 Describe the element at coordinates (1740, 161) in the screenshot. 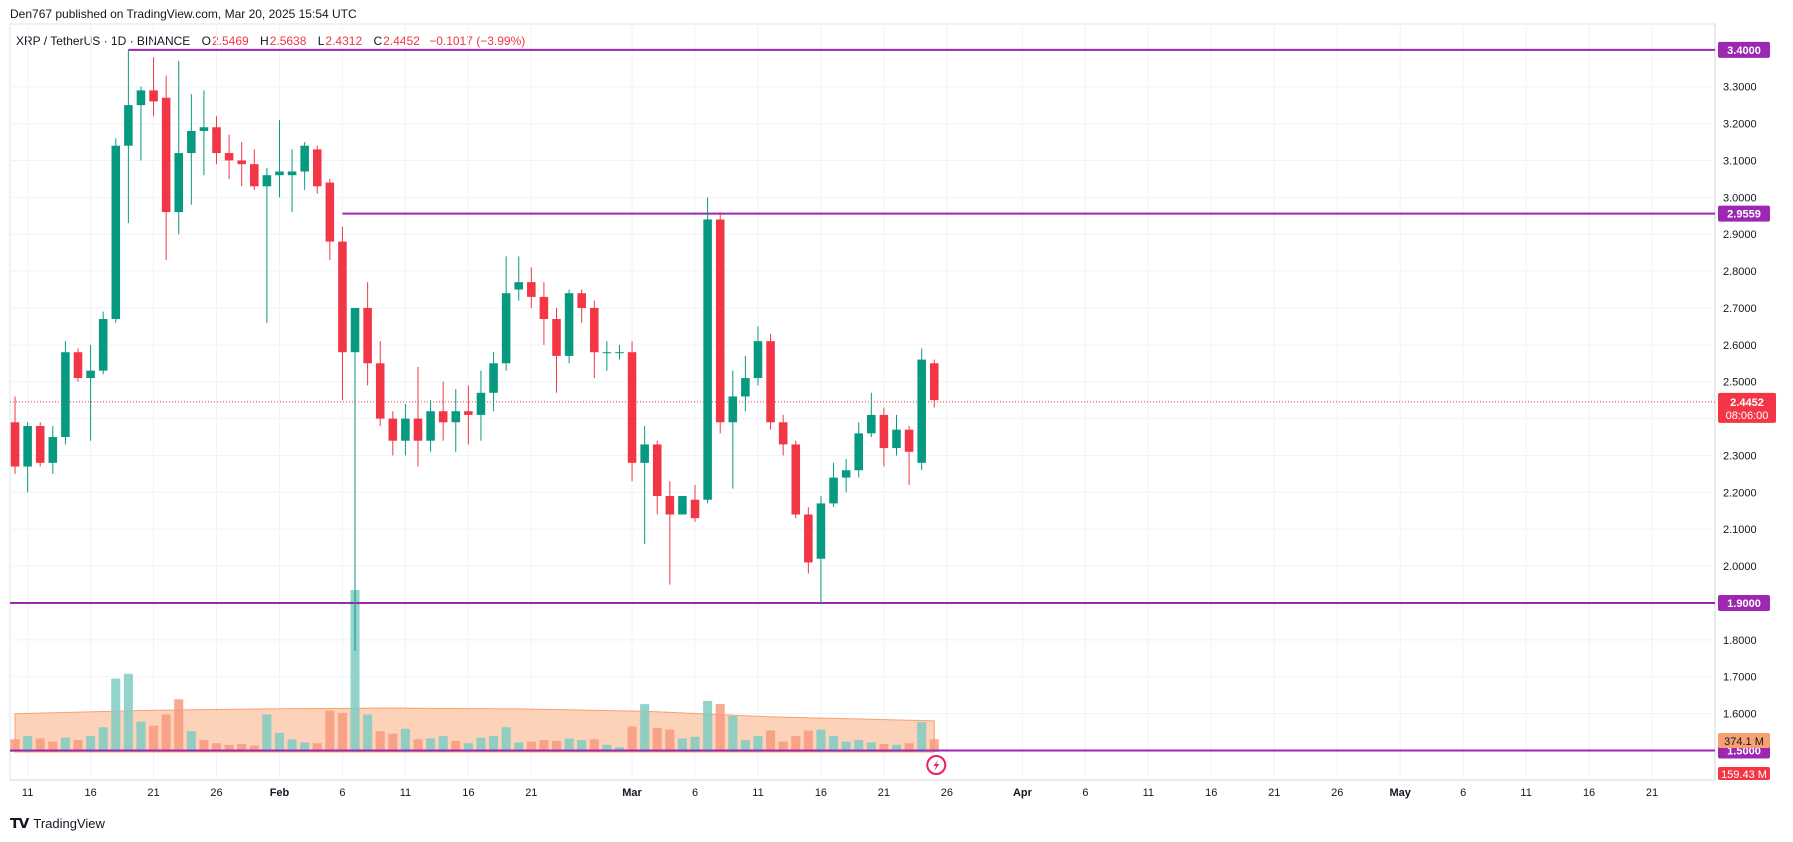

I see `y-tick-label: 3.1000` at that location.